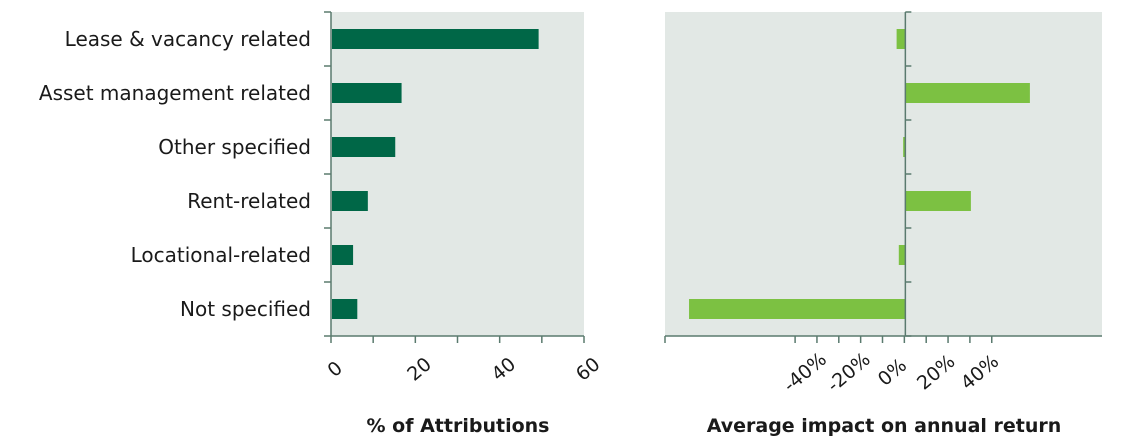 The width and height of the screenshot is (1135, 439). What do you see at coordinates (892, 372) in the screenshot?
I see `right-x-tick-label: 0%` at bounding box center [892, 372].